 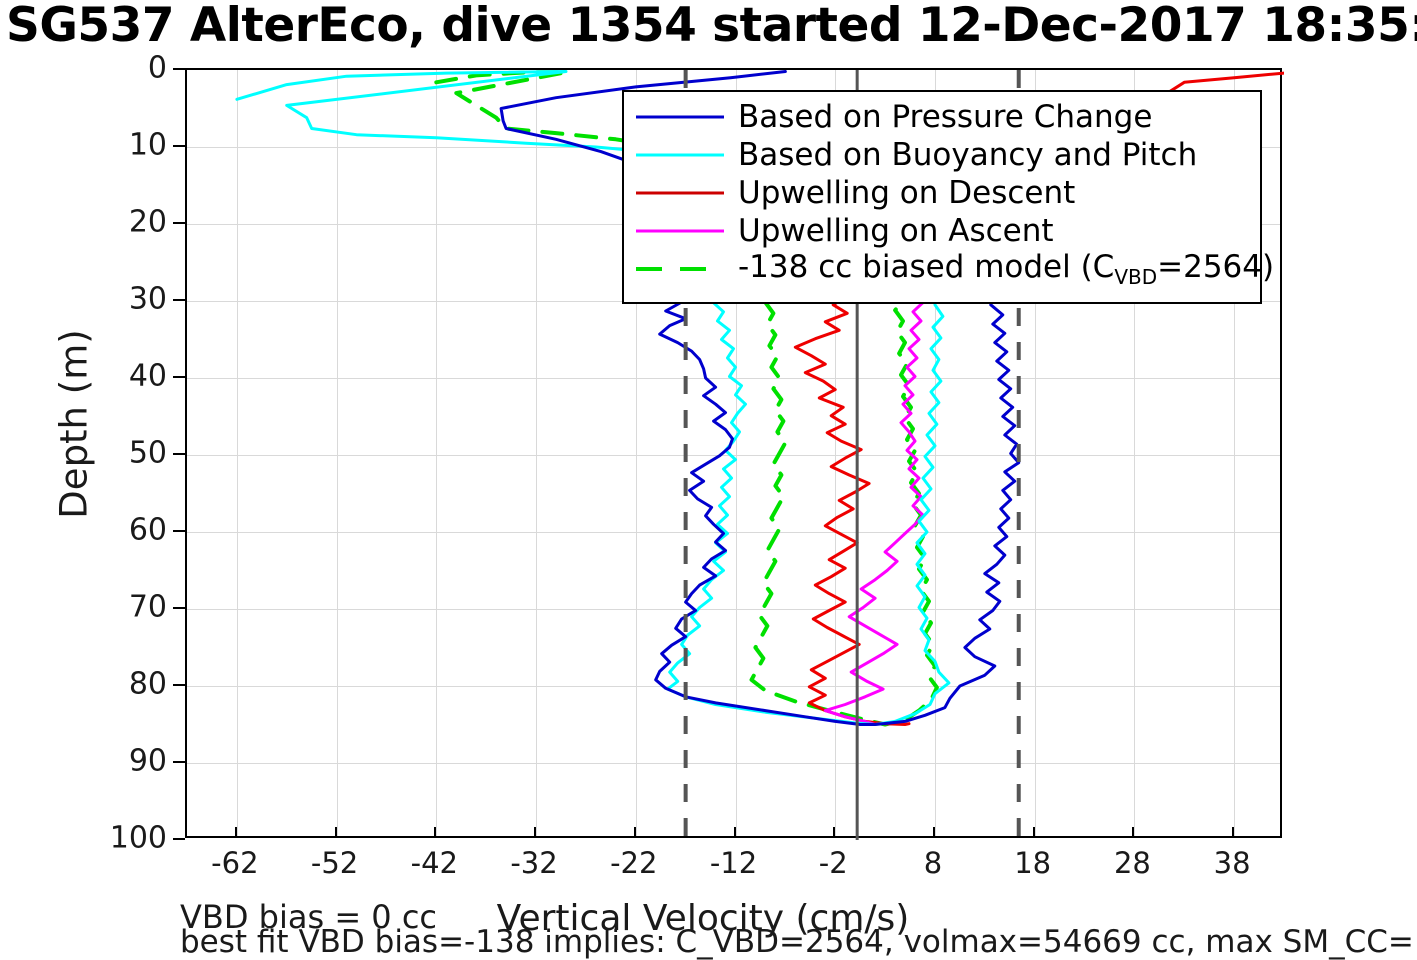 I want to click on legend-item: -138 cc biased model (CVBD=2564), so click(x=954, y=269).